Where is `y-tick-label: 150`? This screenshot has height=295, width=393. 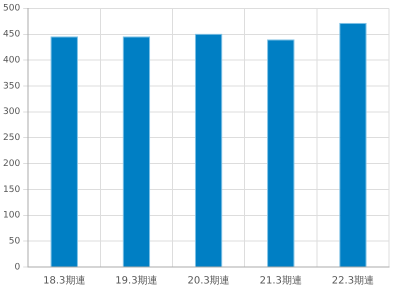 y-tick-label: 150 is located at coordinates (11, 189).